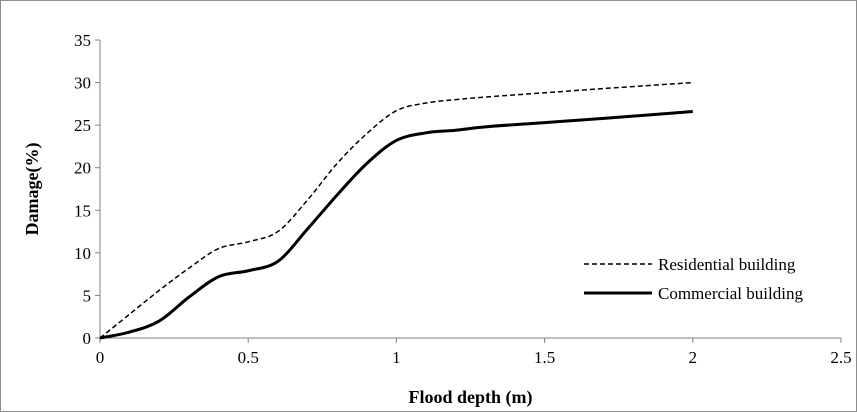 This screenshot has width=857, height=412. I want to click on y-tick-label: 10, so click(82, 253).